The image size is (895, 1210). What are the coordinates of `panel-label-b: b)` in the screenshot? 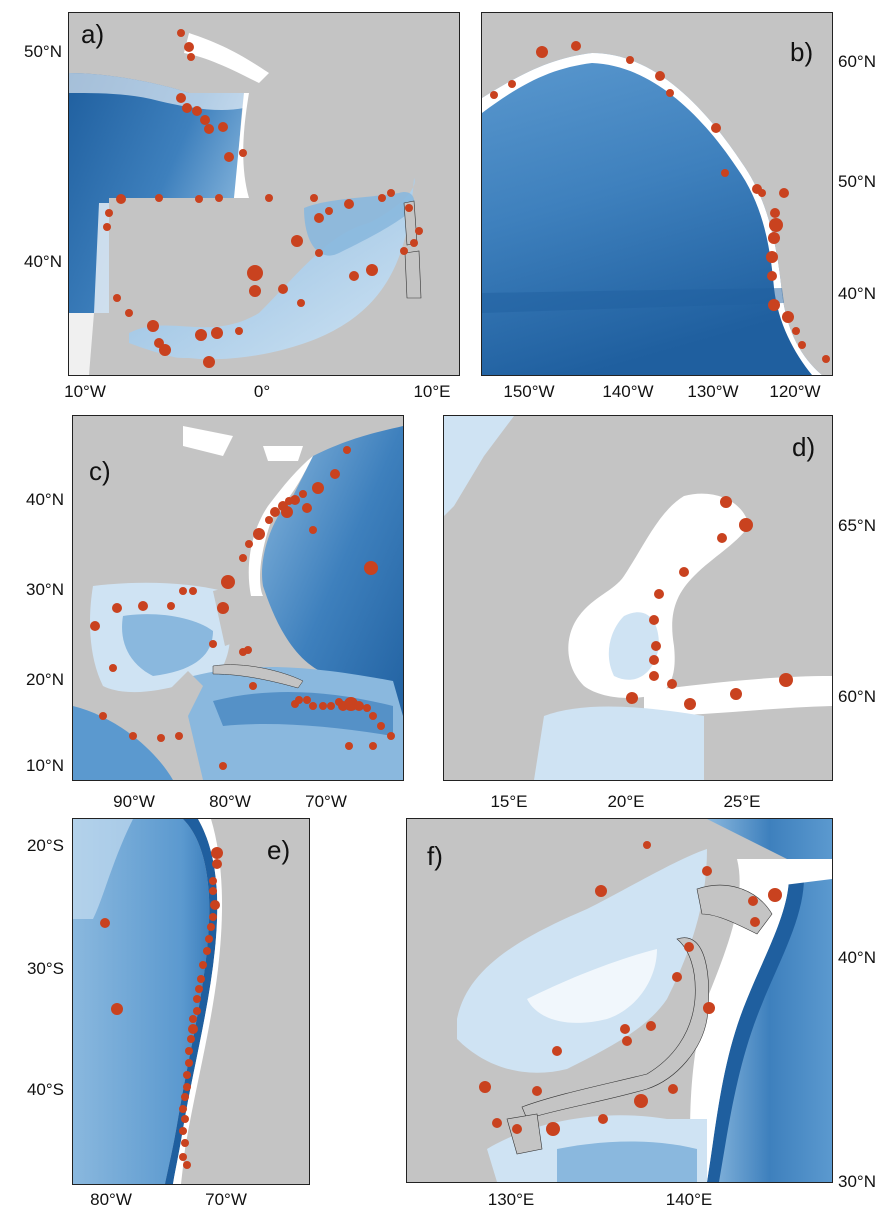 It's located at (802, 52).